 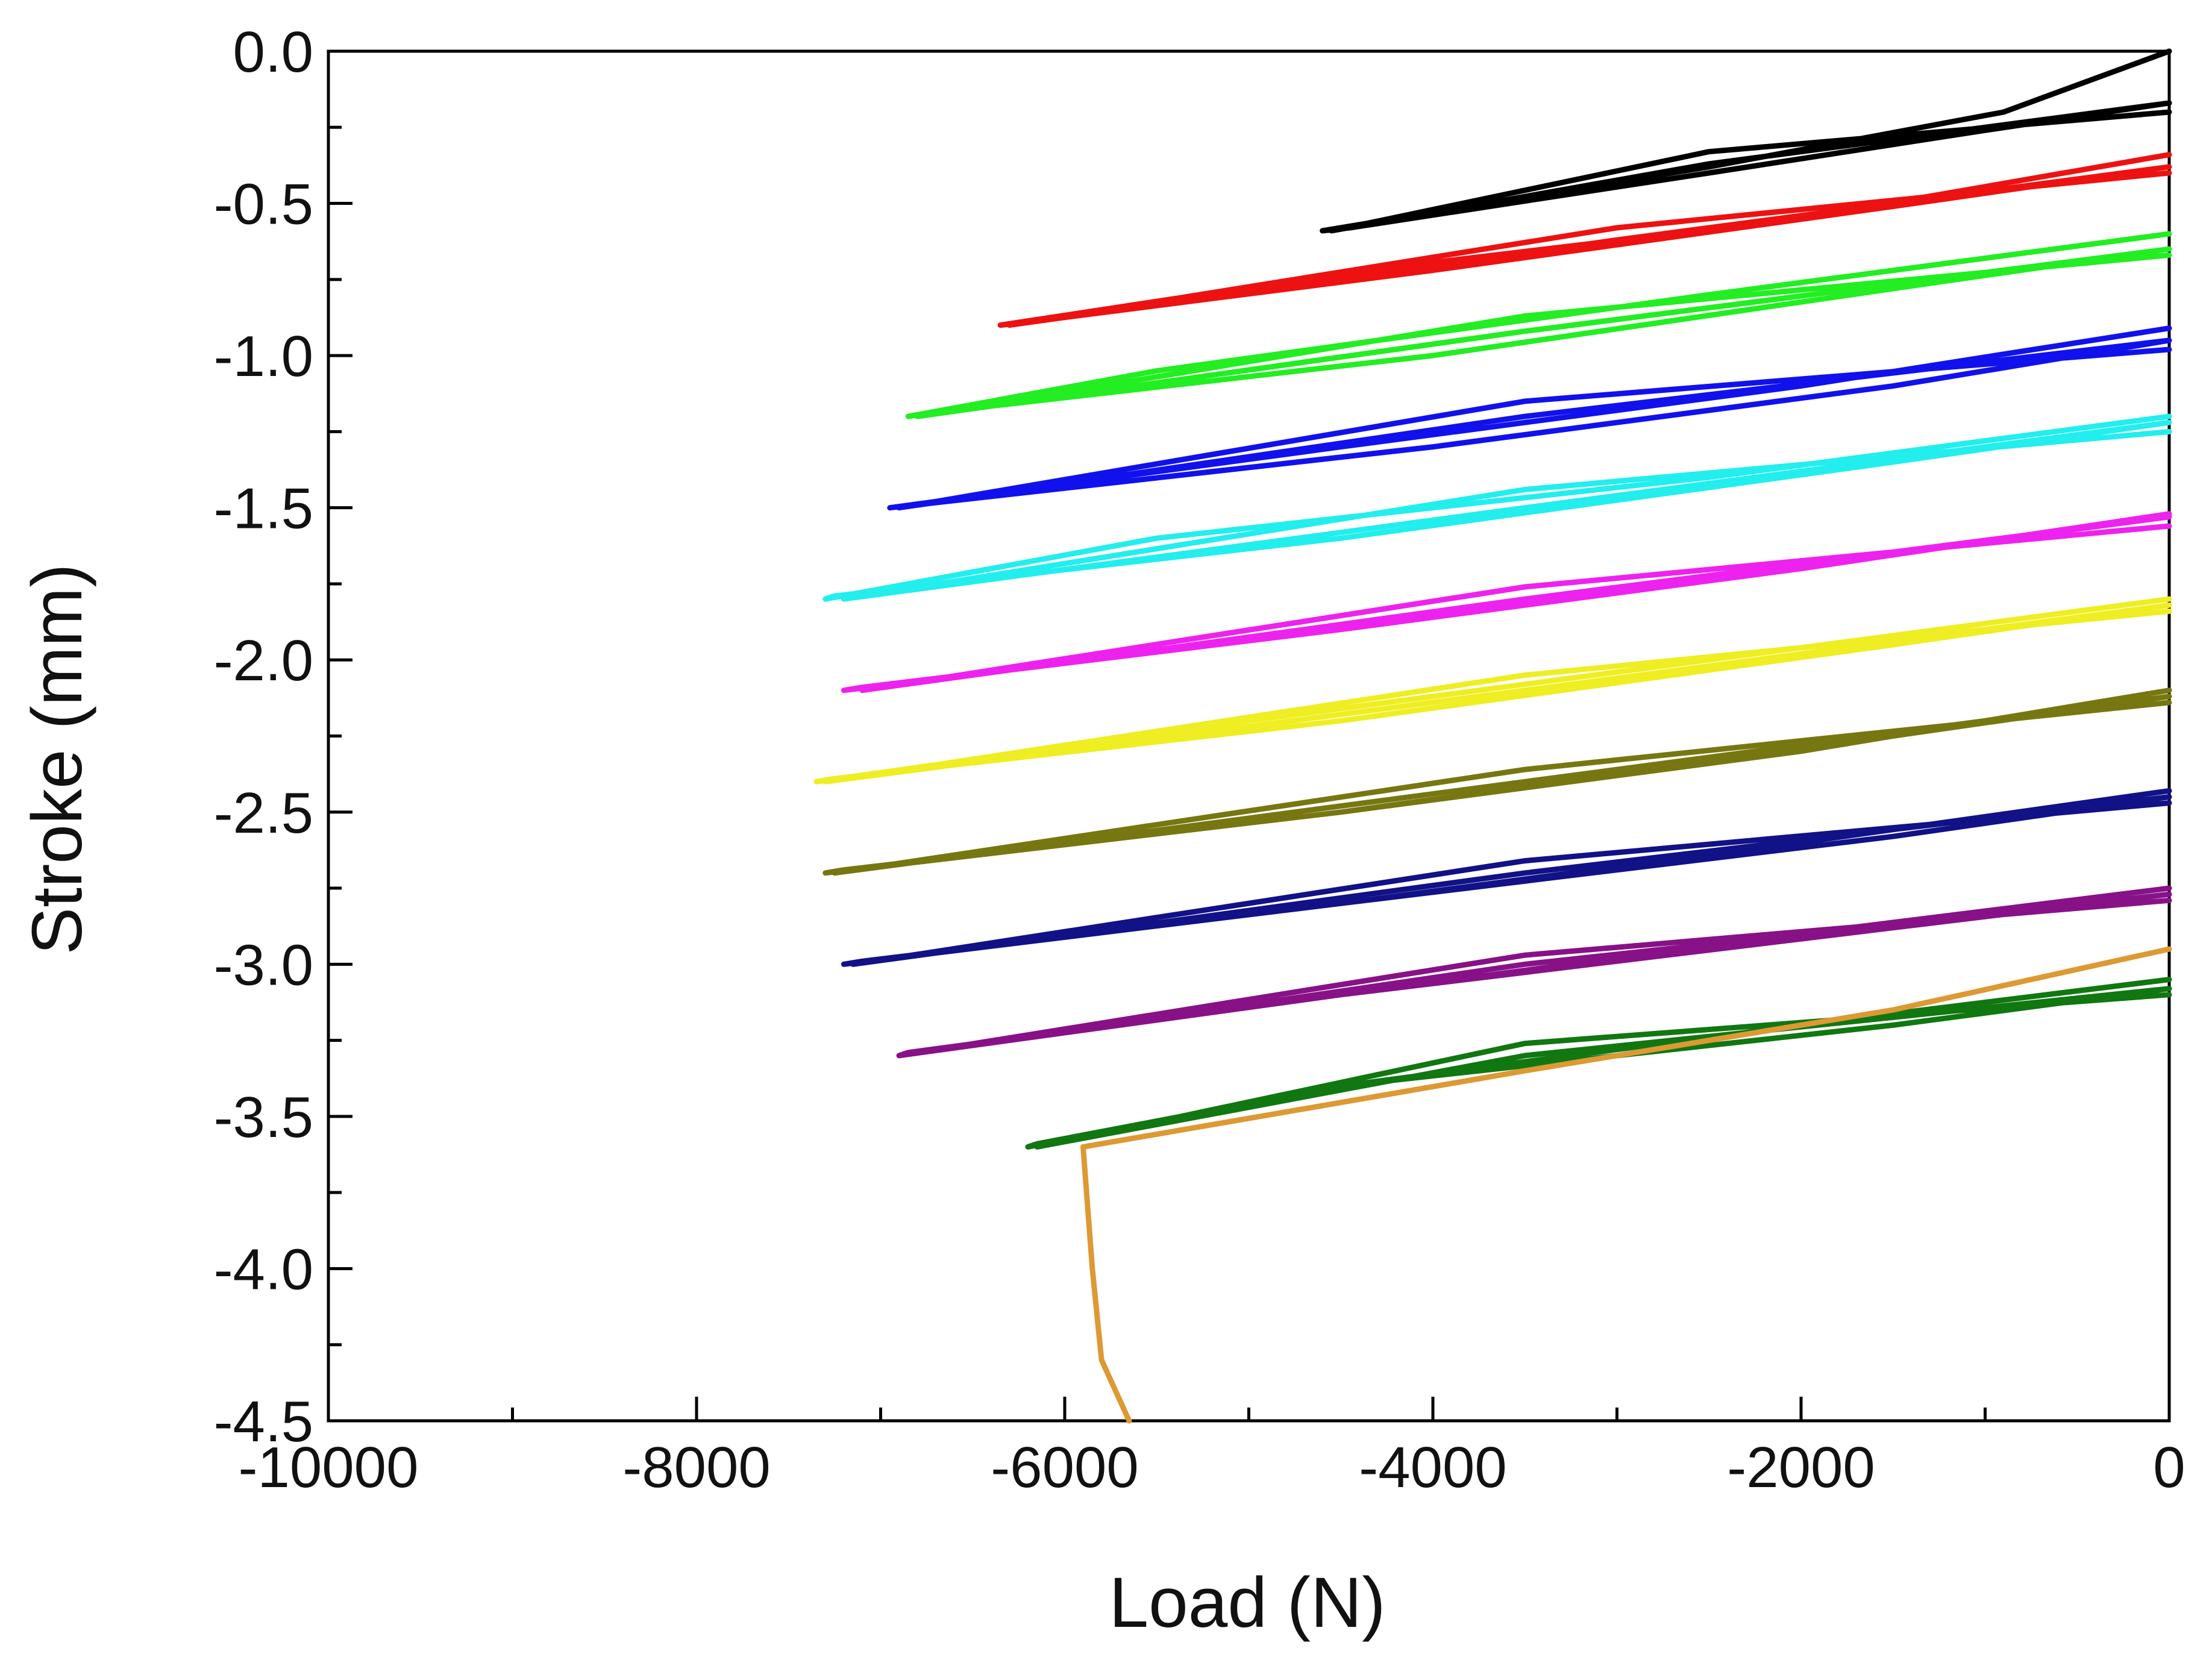 What do you see at coordinates (1247, 1603) in the screenshot?
I see `x-axis-title: Load (N)` at bounding box center [1247, 1603].